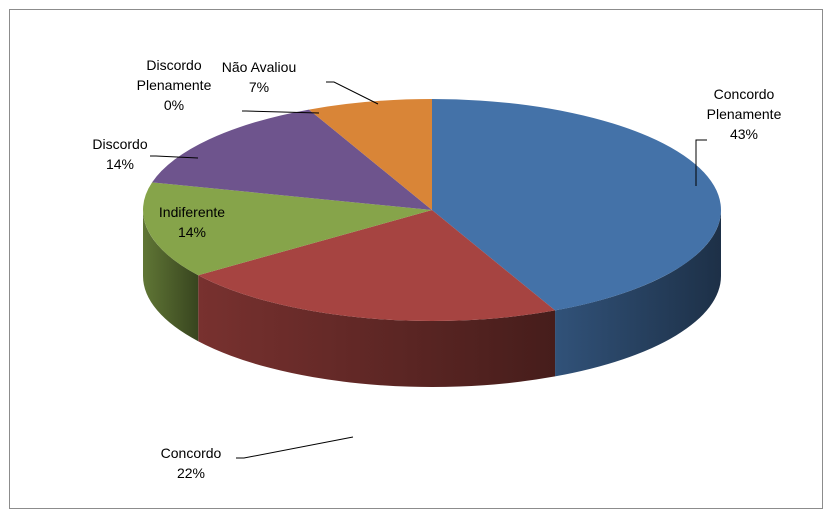 This screenshot has height=510, width=830. I want to click on data-label: Concordo 22%, so click(191, 463).